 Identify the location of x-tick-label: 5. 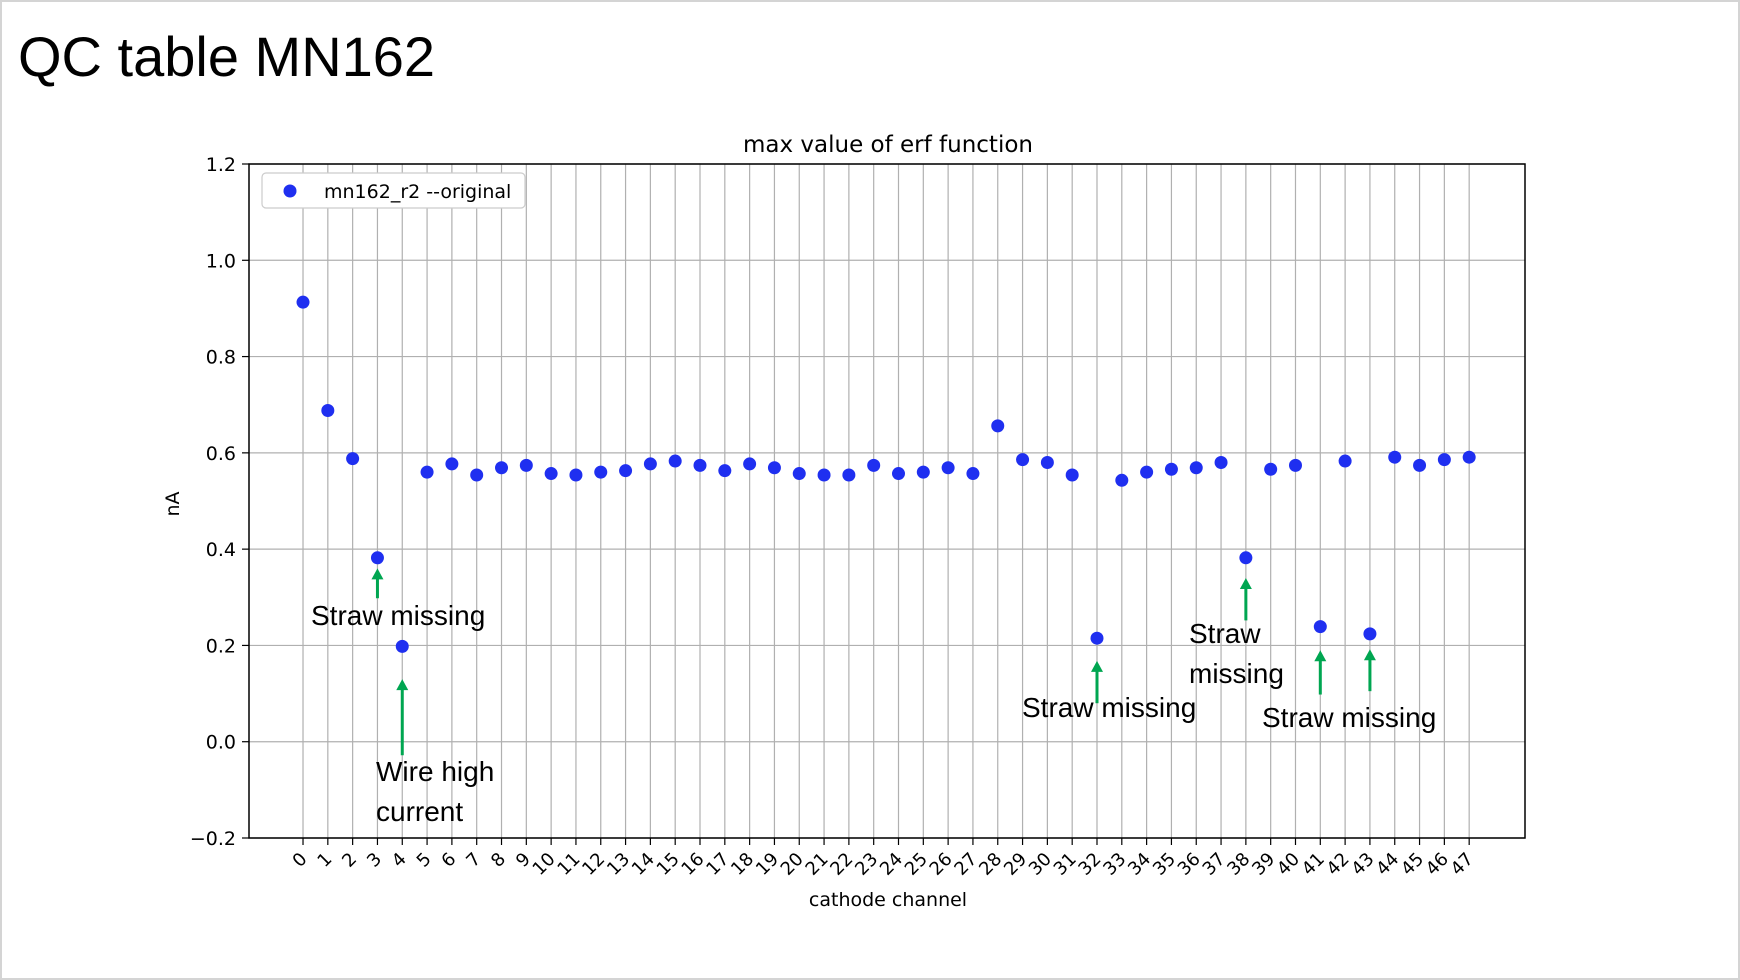
(424, 860).